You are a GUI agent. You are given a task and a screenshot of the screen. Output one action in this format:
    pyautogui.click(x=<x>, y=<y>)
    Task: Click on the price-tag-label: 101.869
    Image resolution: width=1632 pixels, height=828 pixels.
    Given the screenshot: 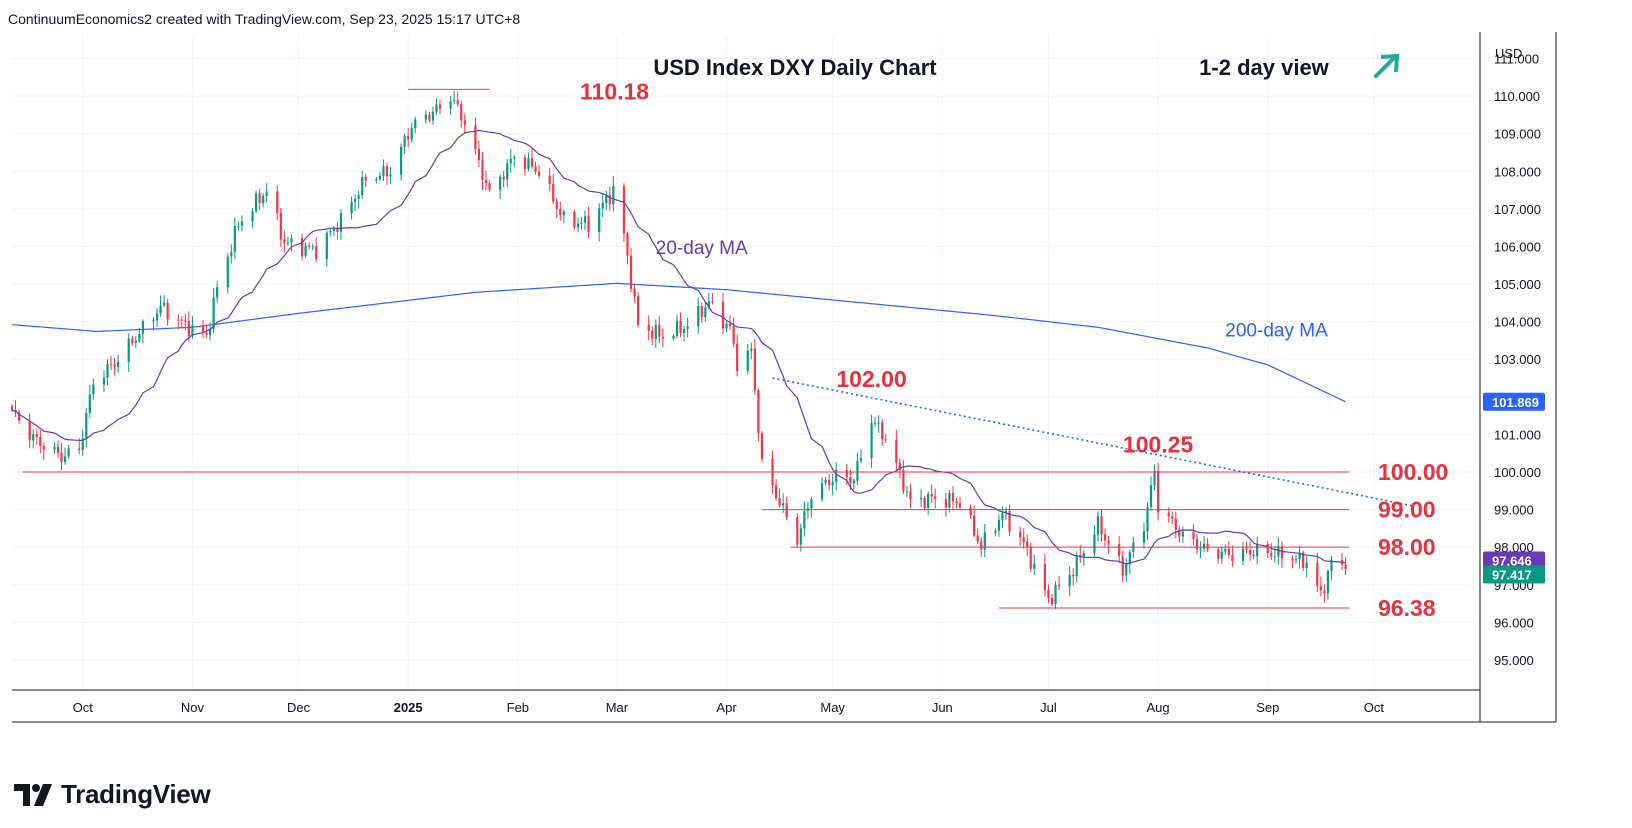 What is the action you would take?
    pyautogui.click(x=1515, y=402)
    